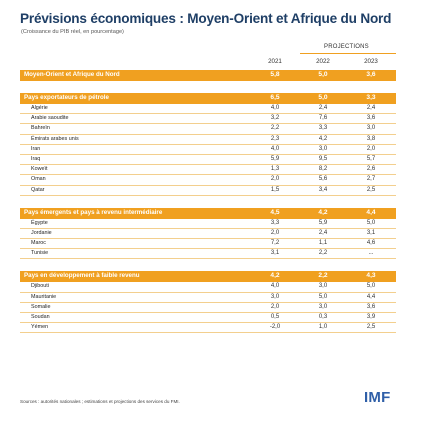  I want to click on country-value: -2,0, so click(275, 327).